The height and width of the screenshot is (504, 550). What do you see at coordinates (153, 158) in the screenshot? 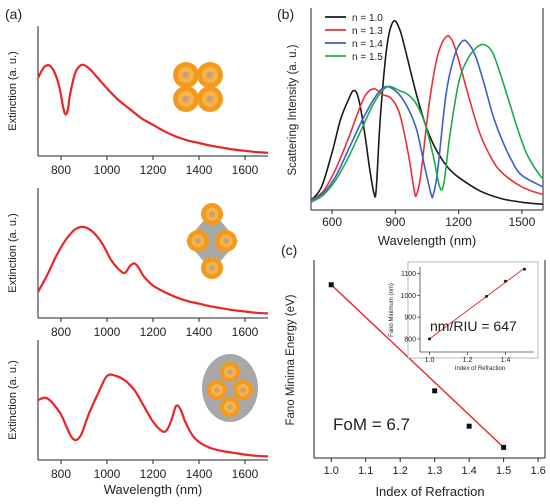
I see `a1-x-ticks` at bounding box center [153, 158].